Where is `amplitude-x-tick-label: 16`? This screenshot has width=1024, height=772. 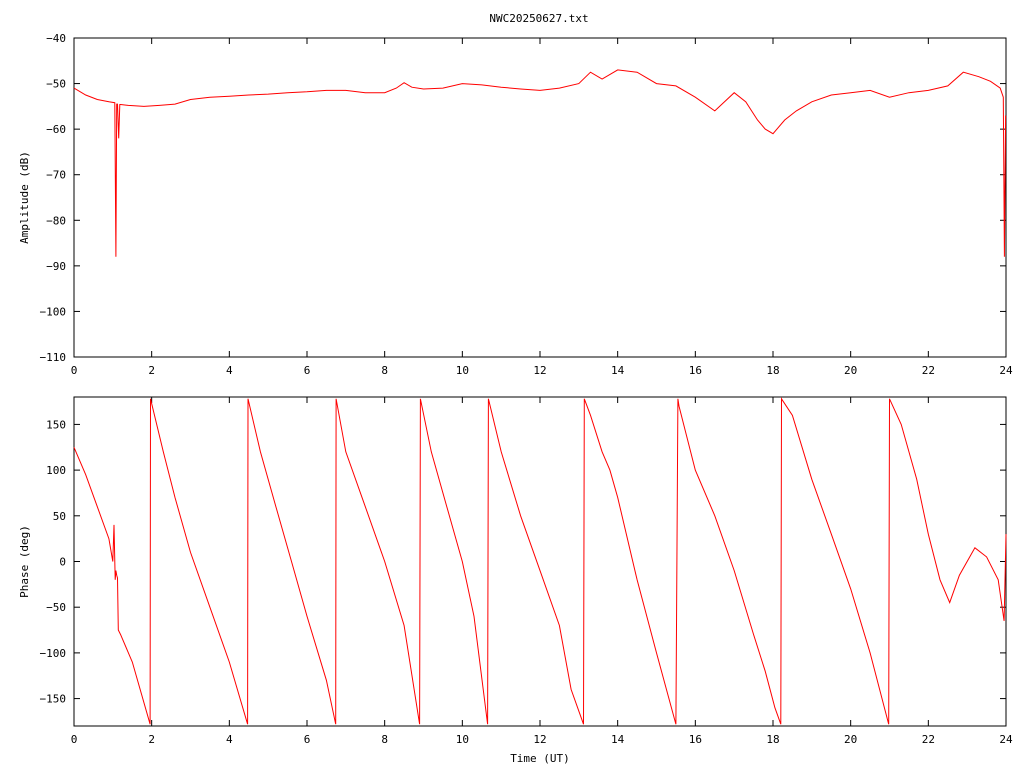
amplitude-x-tick-label: 16 is located at coordinates (695, 370).